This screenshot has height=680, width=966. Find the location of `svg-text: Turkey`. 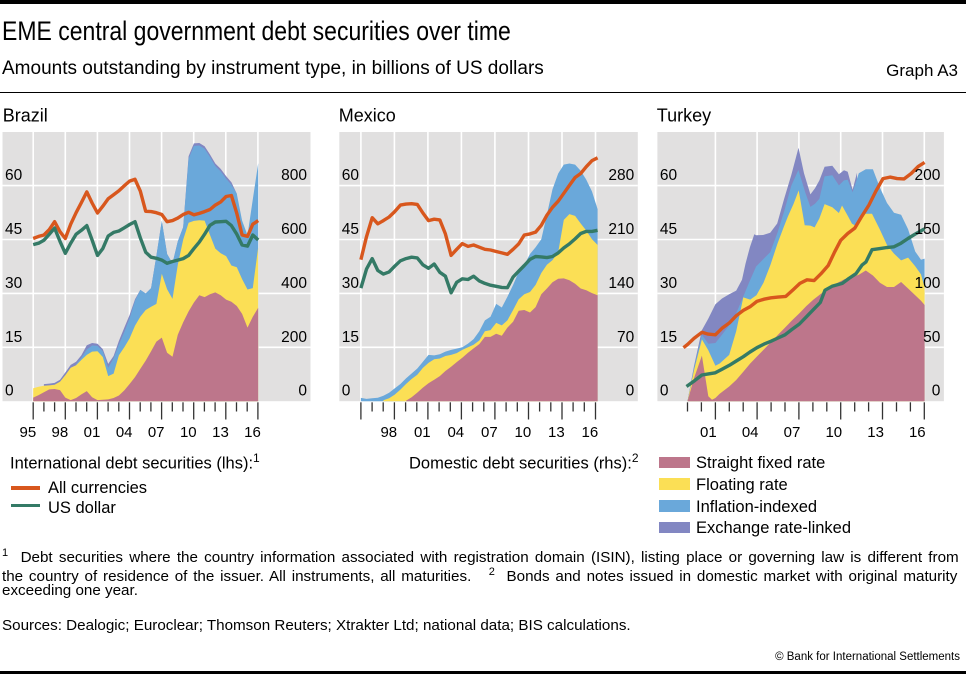

svg-text: Turkey is located at coordinates (684, 116).